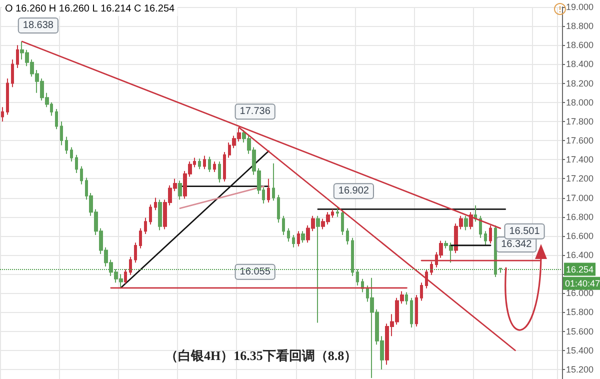 The height and width of the screenshot is (379, 600). What do you see at coordinates (90, 9) in the screenshot?
I see `annotation: O 16.260 H 16.260 L 16.214 C 16.254` at bounding box center [90, 9].